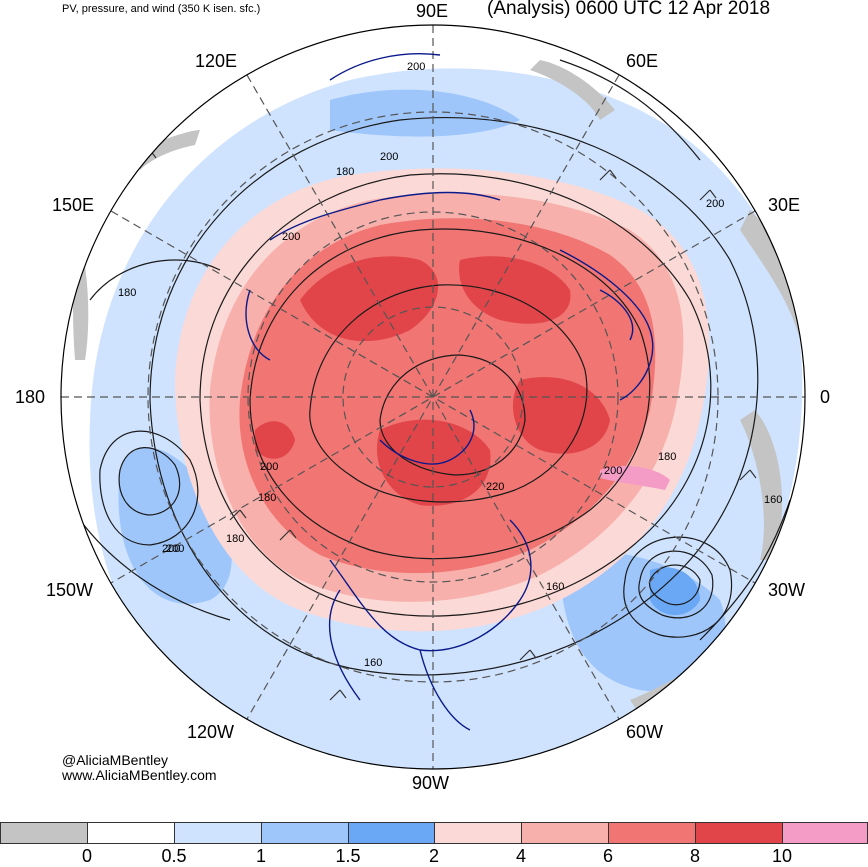  I want to click on colorbar, so click(434, 833).